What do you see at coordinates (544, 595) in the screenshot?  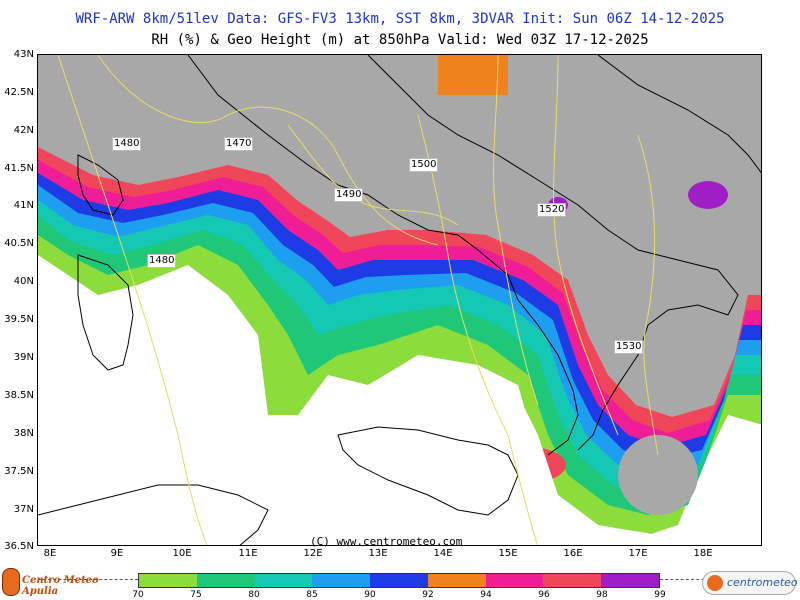 I see `legend-tick-96: 96` at bounding box center [544, 595].